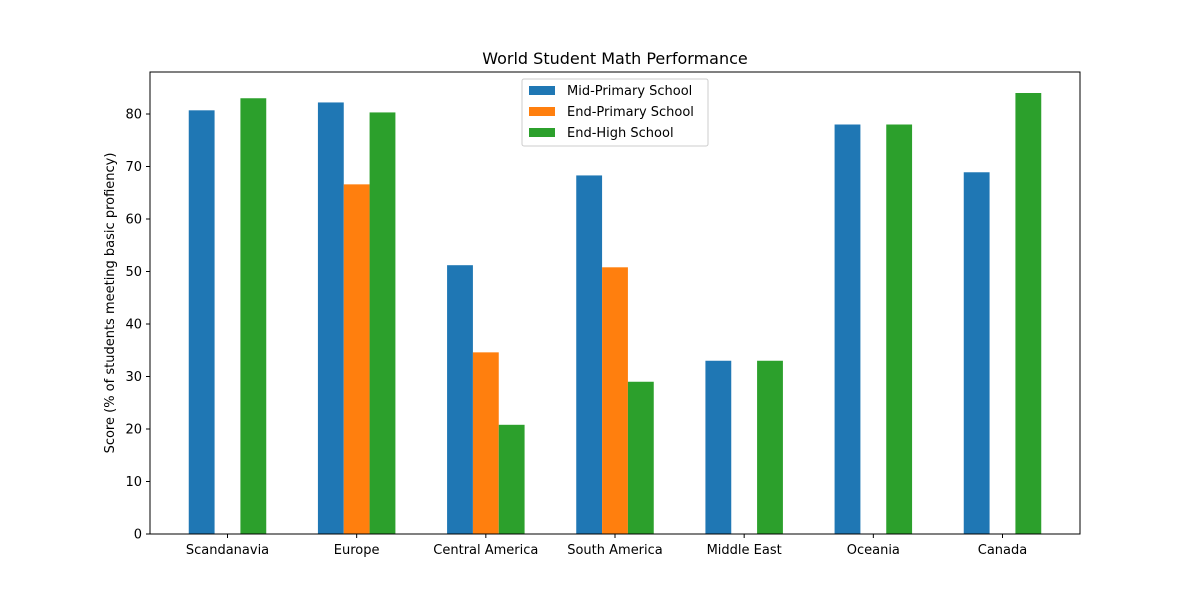 This screenshot has height=600, width=1200. What do you see at coordinates (133, 430) in the screenshot?
I see `y-tick-label: 20` at bounding box center [133, 430].